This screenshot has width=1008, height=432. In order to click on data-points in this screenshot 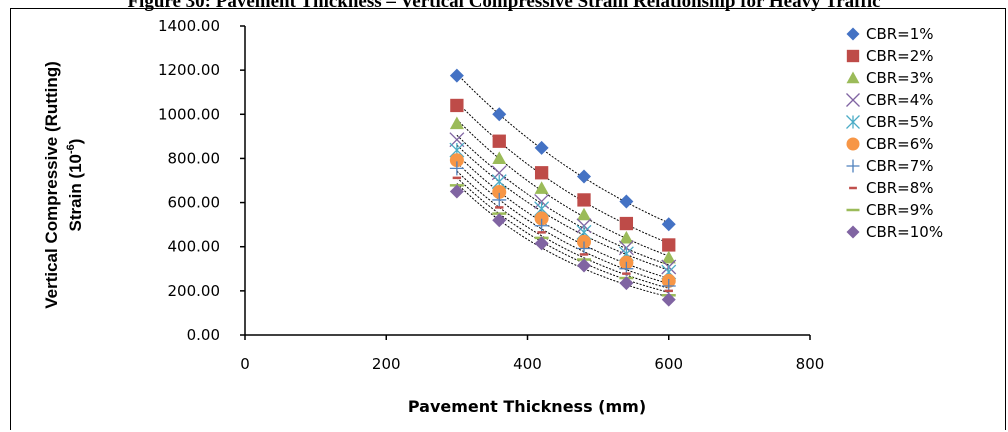, I will do `click(563, 187)`.